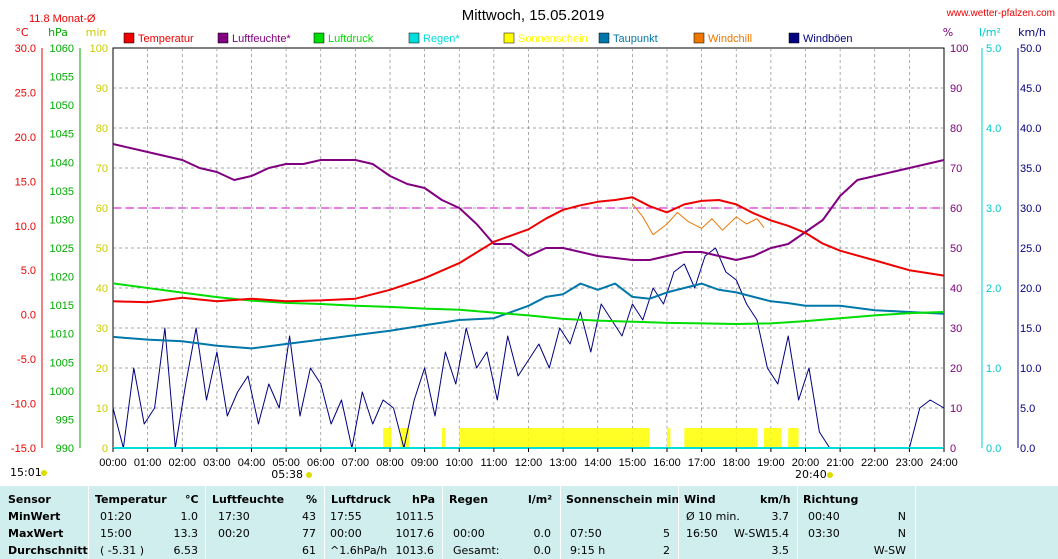 The height and width of the screenshot is (559, 1058). I want to click on legend-label: Windböen, so click(828, 39).